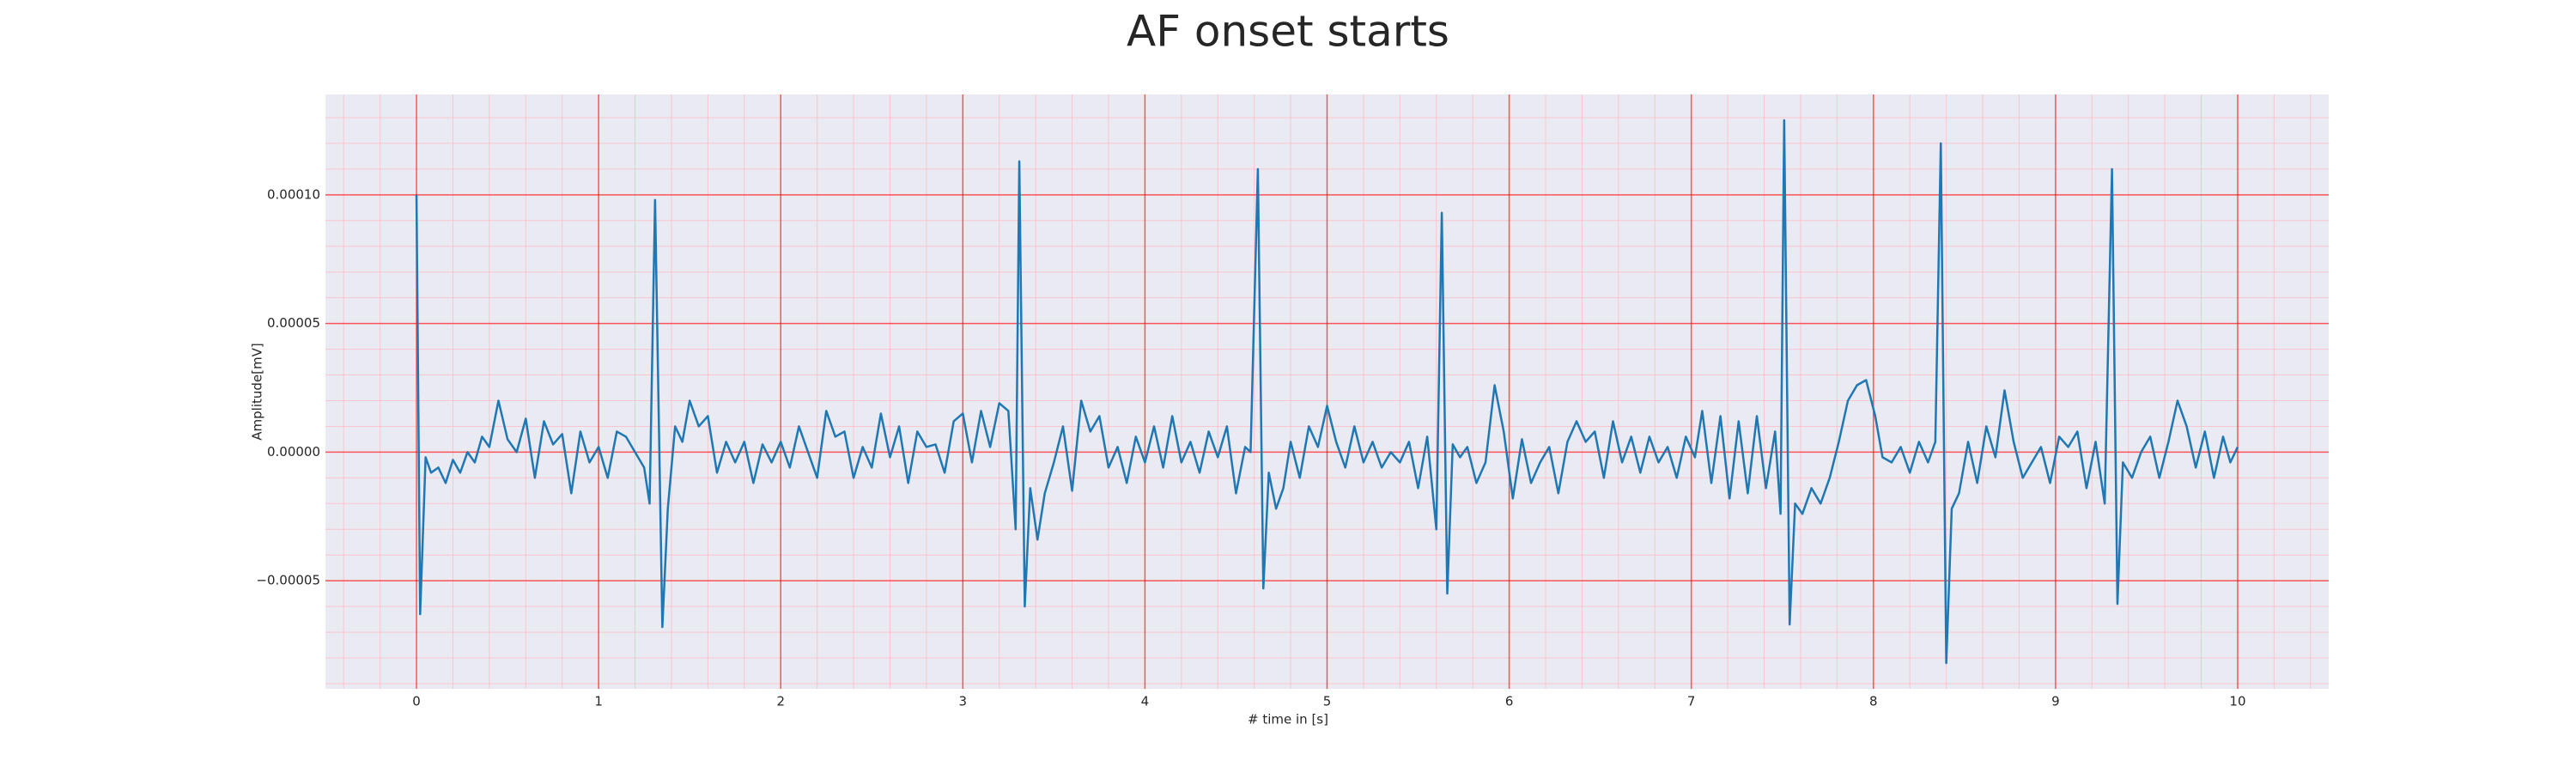 The image size is (2576, 773). What do you see at coordinates (1692, 701) in the screenshot?
I see `x-tick-label: 7` at bounding box center [1692, 701].